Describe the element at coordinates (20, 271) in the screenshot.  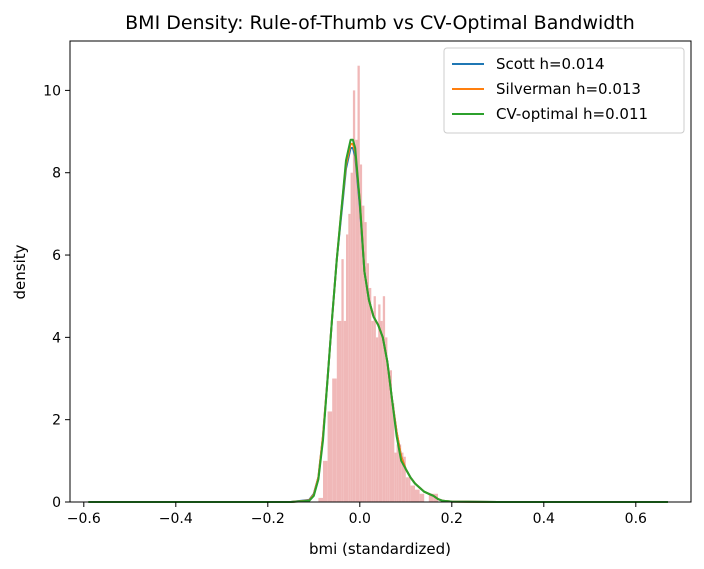
I see `y-axis-label: density` at that location.